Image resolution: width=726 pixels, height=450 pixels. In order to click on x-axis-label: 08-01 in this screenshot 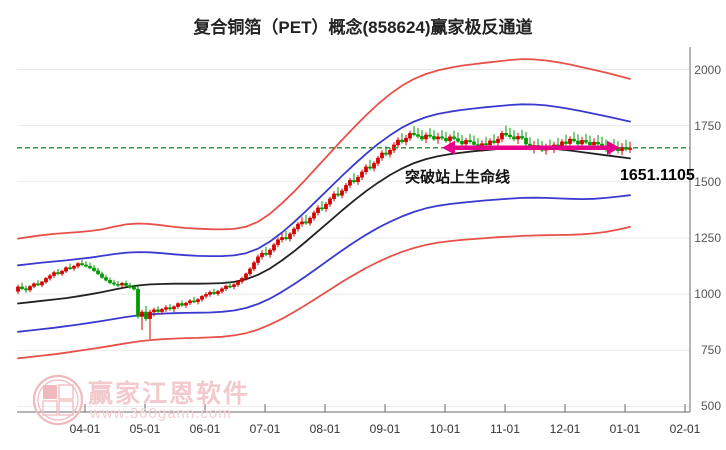, I will do `click(325, 429)`.